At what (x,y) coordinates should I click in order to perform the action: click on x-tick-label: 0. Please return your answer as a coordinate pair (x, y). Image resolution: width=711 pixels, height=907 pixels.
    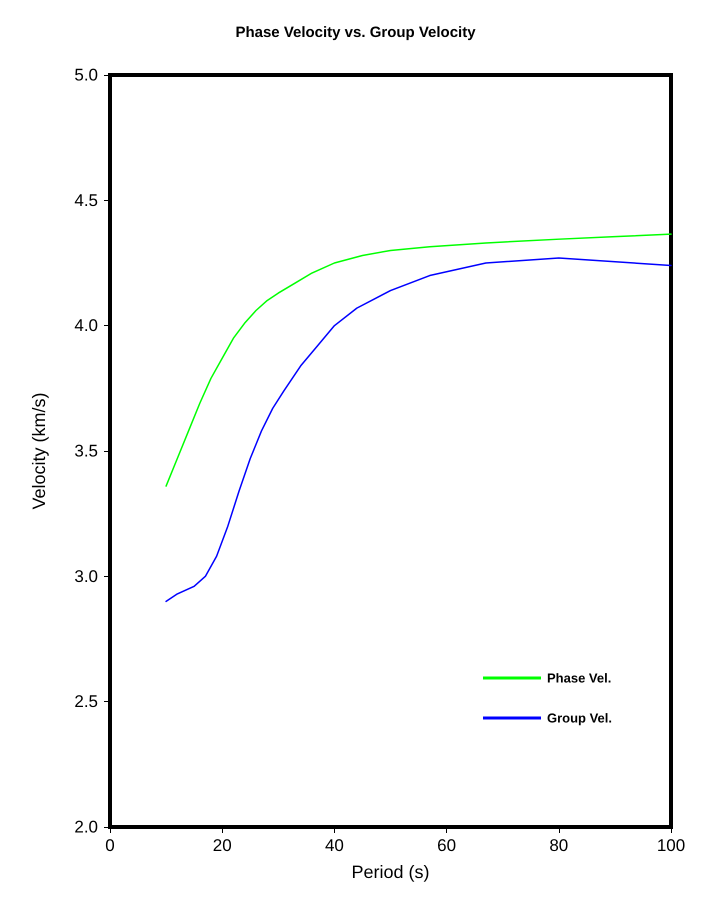
    Looking at the image, I should click on (110, 845).